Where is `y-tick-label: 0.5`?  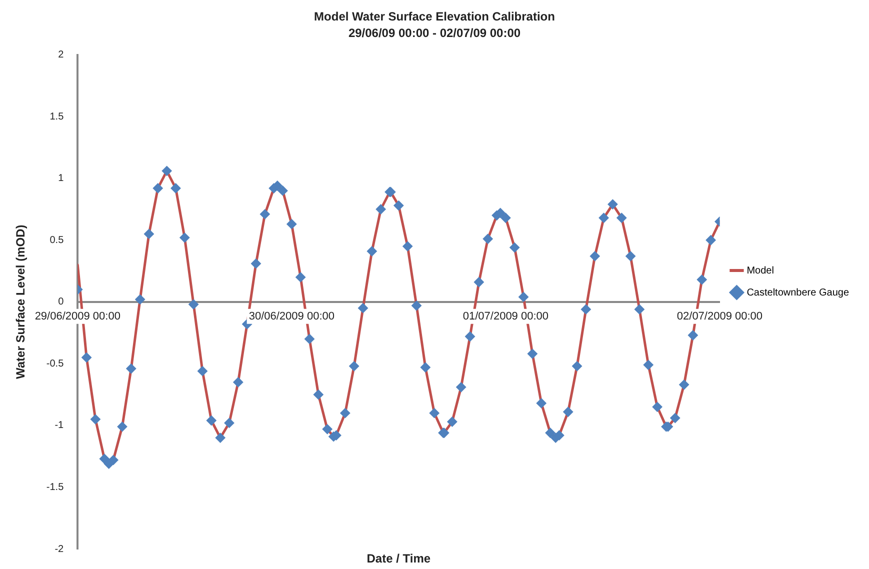
y-tick-label: 0.5 is located at coordinates (57, 240).